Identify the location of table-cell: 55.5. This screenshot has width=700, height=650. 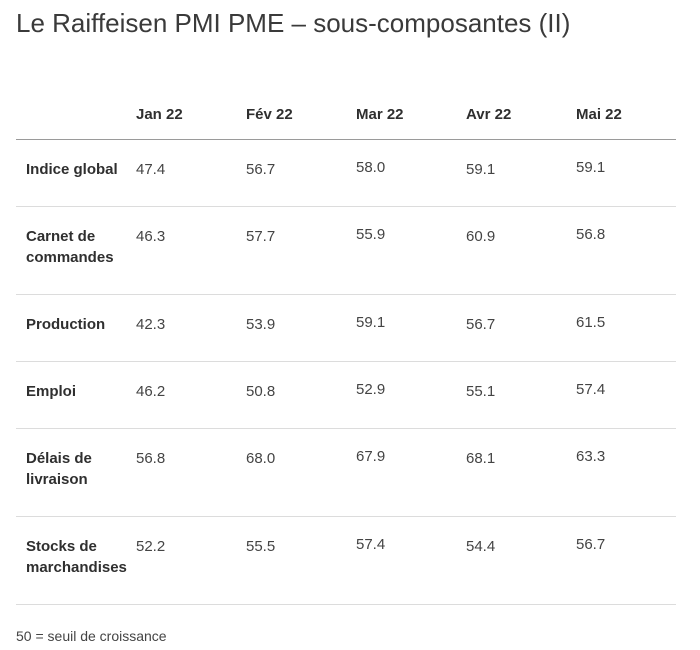
(261, 546).